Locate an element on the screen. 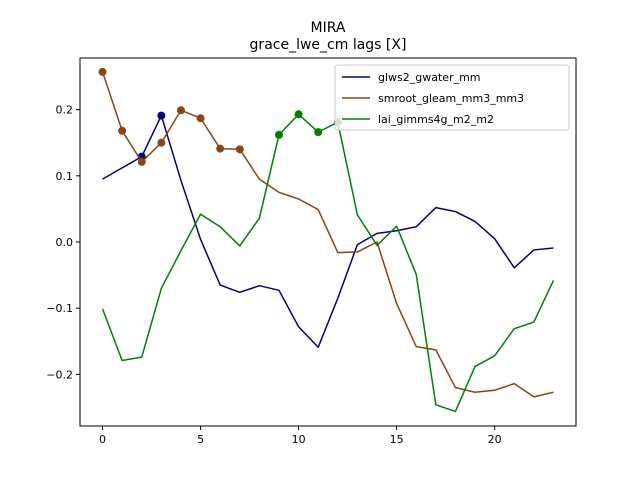  legend-label: glws2_gwater_mm is located at coordinates (429, 77).